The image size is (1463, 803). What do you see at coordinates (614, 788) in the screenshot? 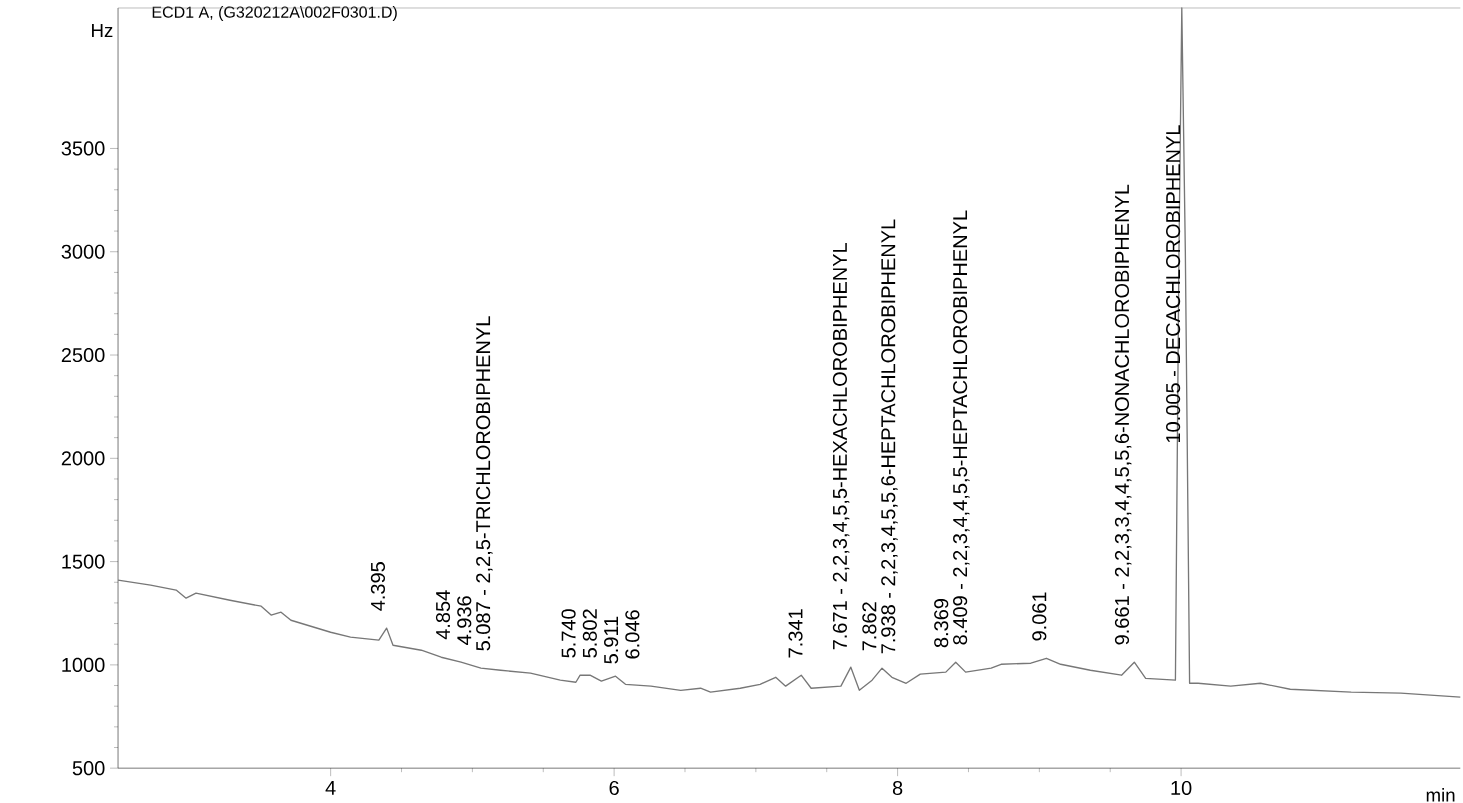
I see `x-tick-label: 6` at bounding box center [614, 788].